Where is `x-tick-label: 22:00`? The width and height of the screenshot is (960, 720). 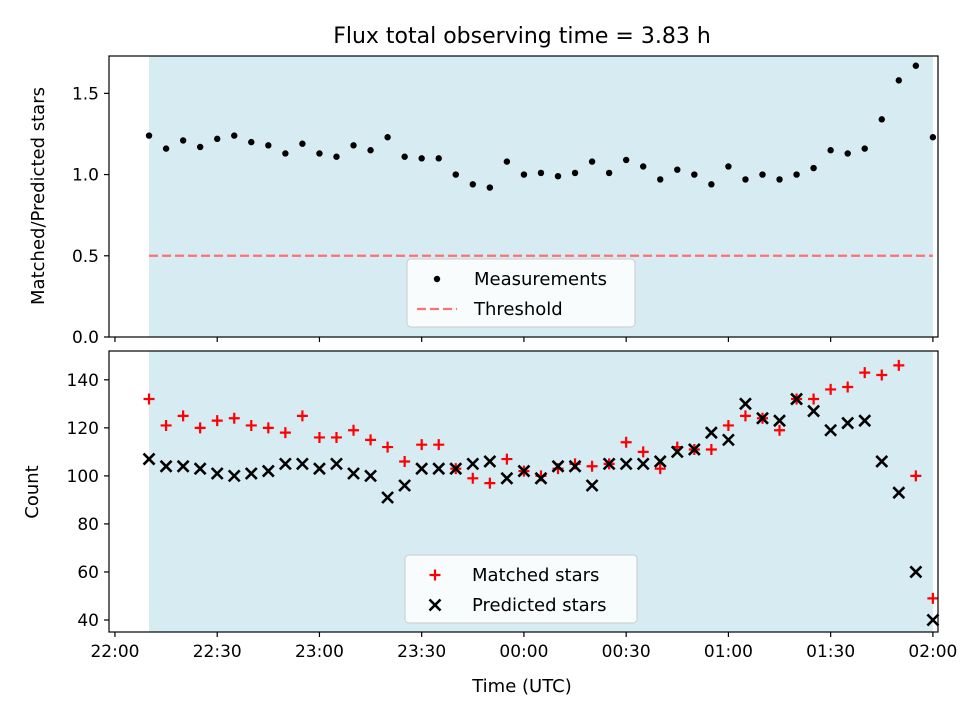
x-tick-label: 22:00 is located at coordinates (114, 652).